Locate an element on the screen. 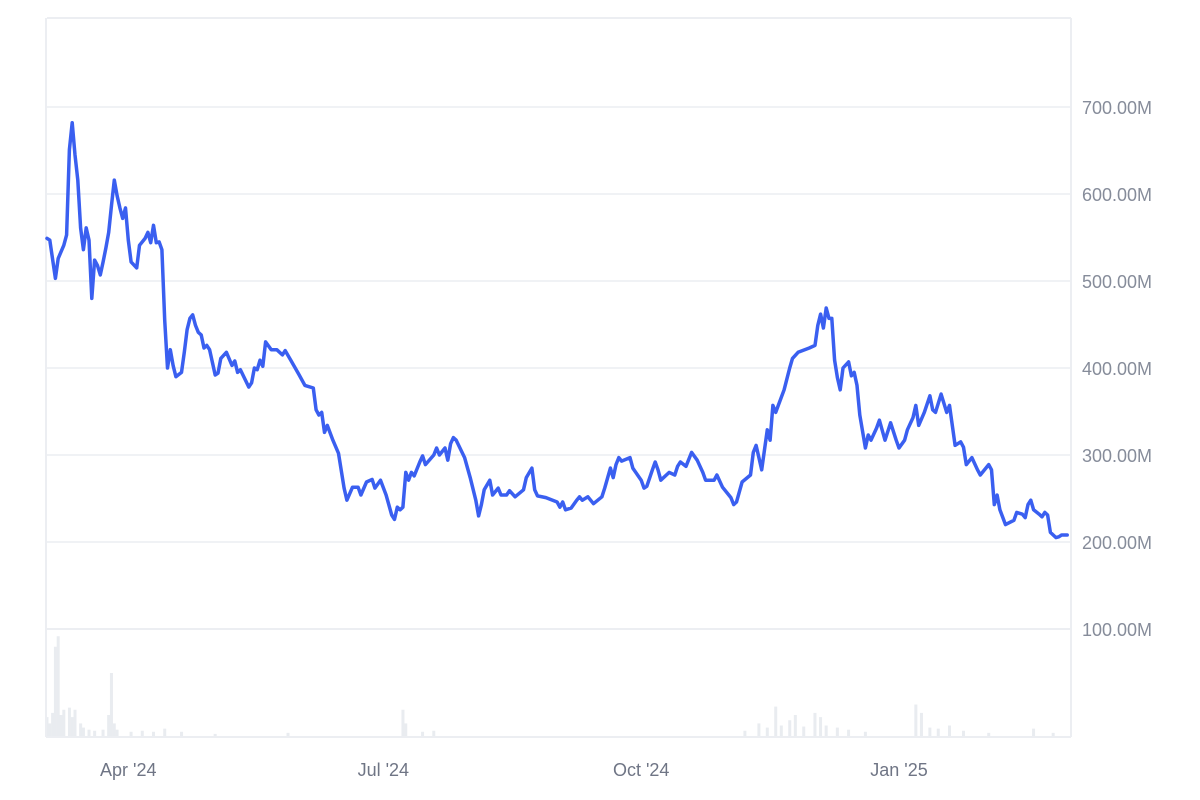  x-tick-label: Jul '24 is located at coordinates (383, 770).